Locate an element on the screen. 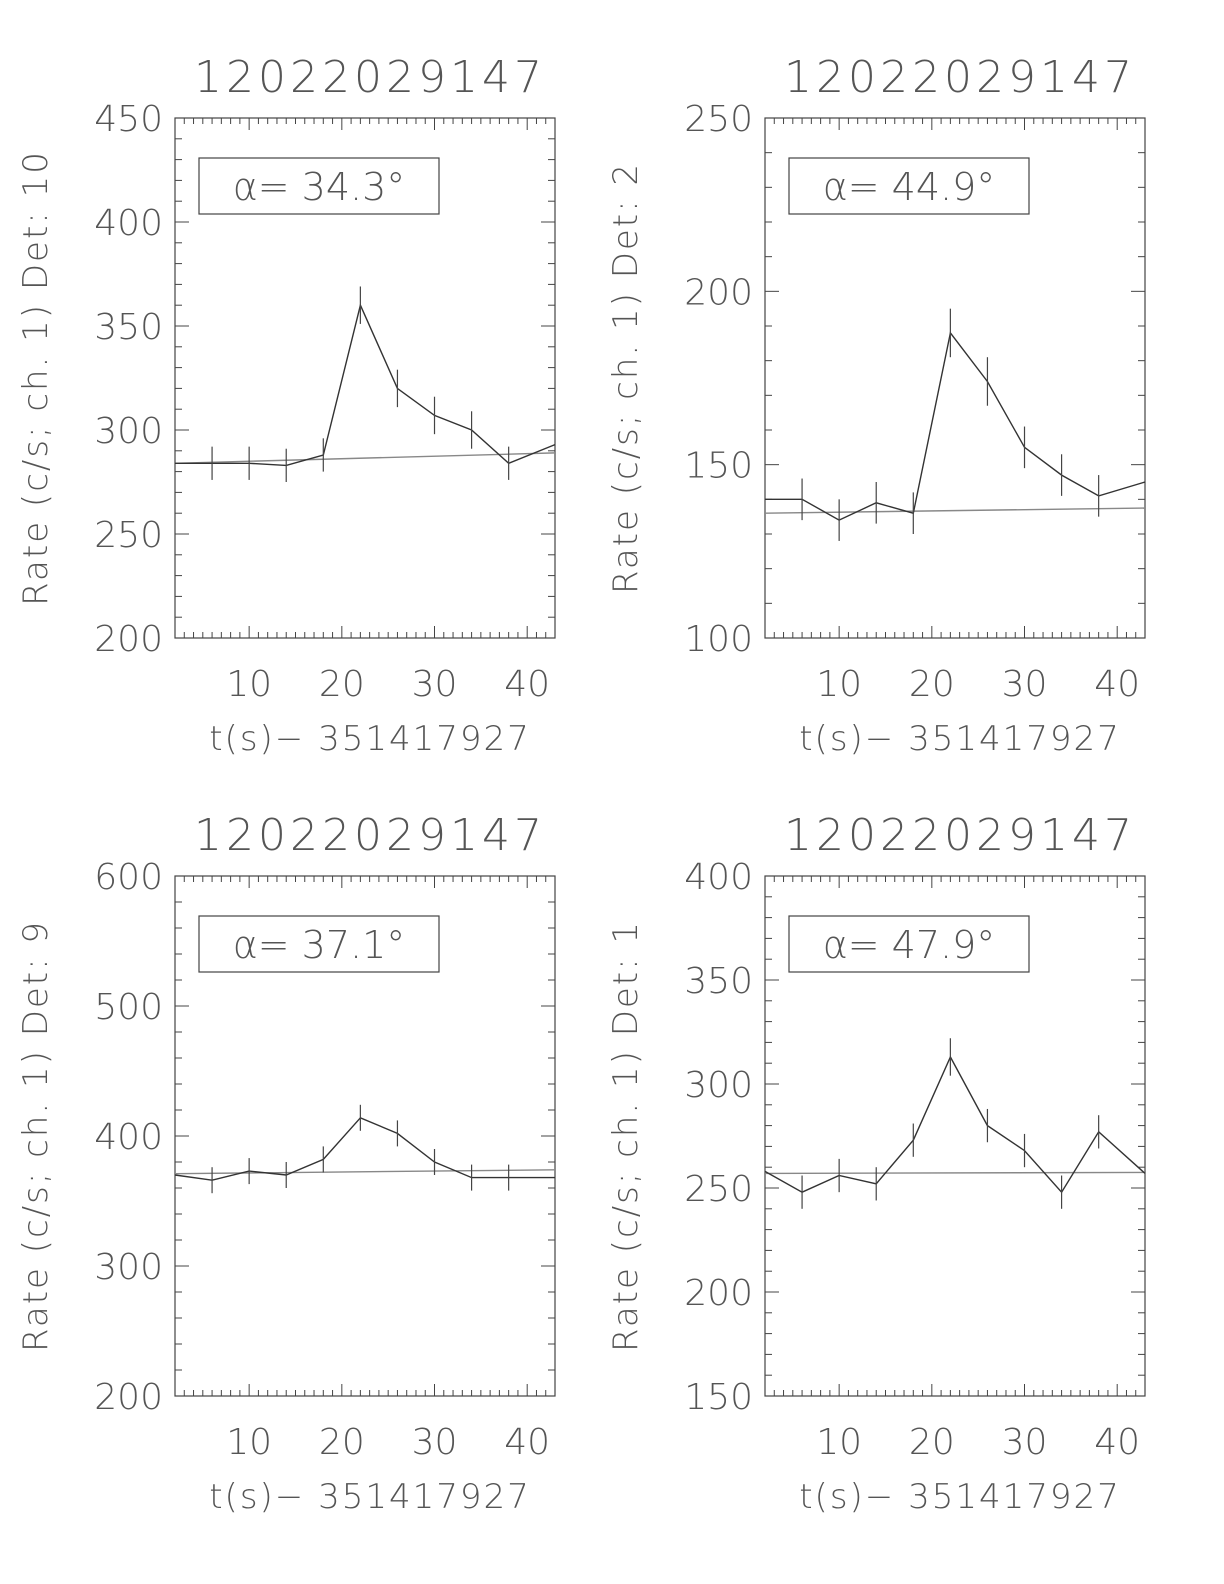  y-axis-label: Rate (c/s; ch. 1) Det: 10 is located at coordinates (36, 378).